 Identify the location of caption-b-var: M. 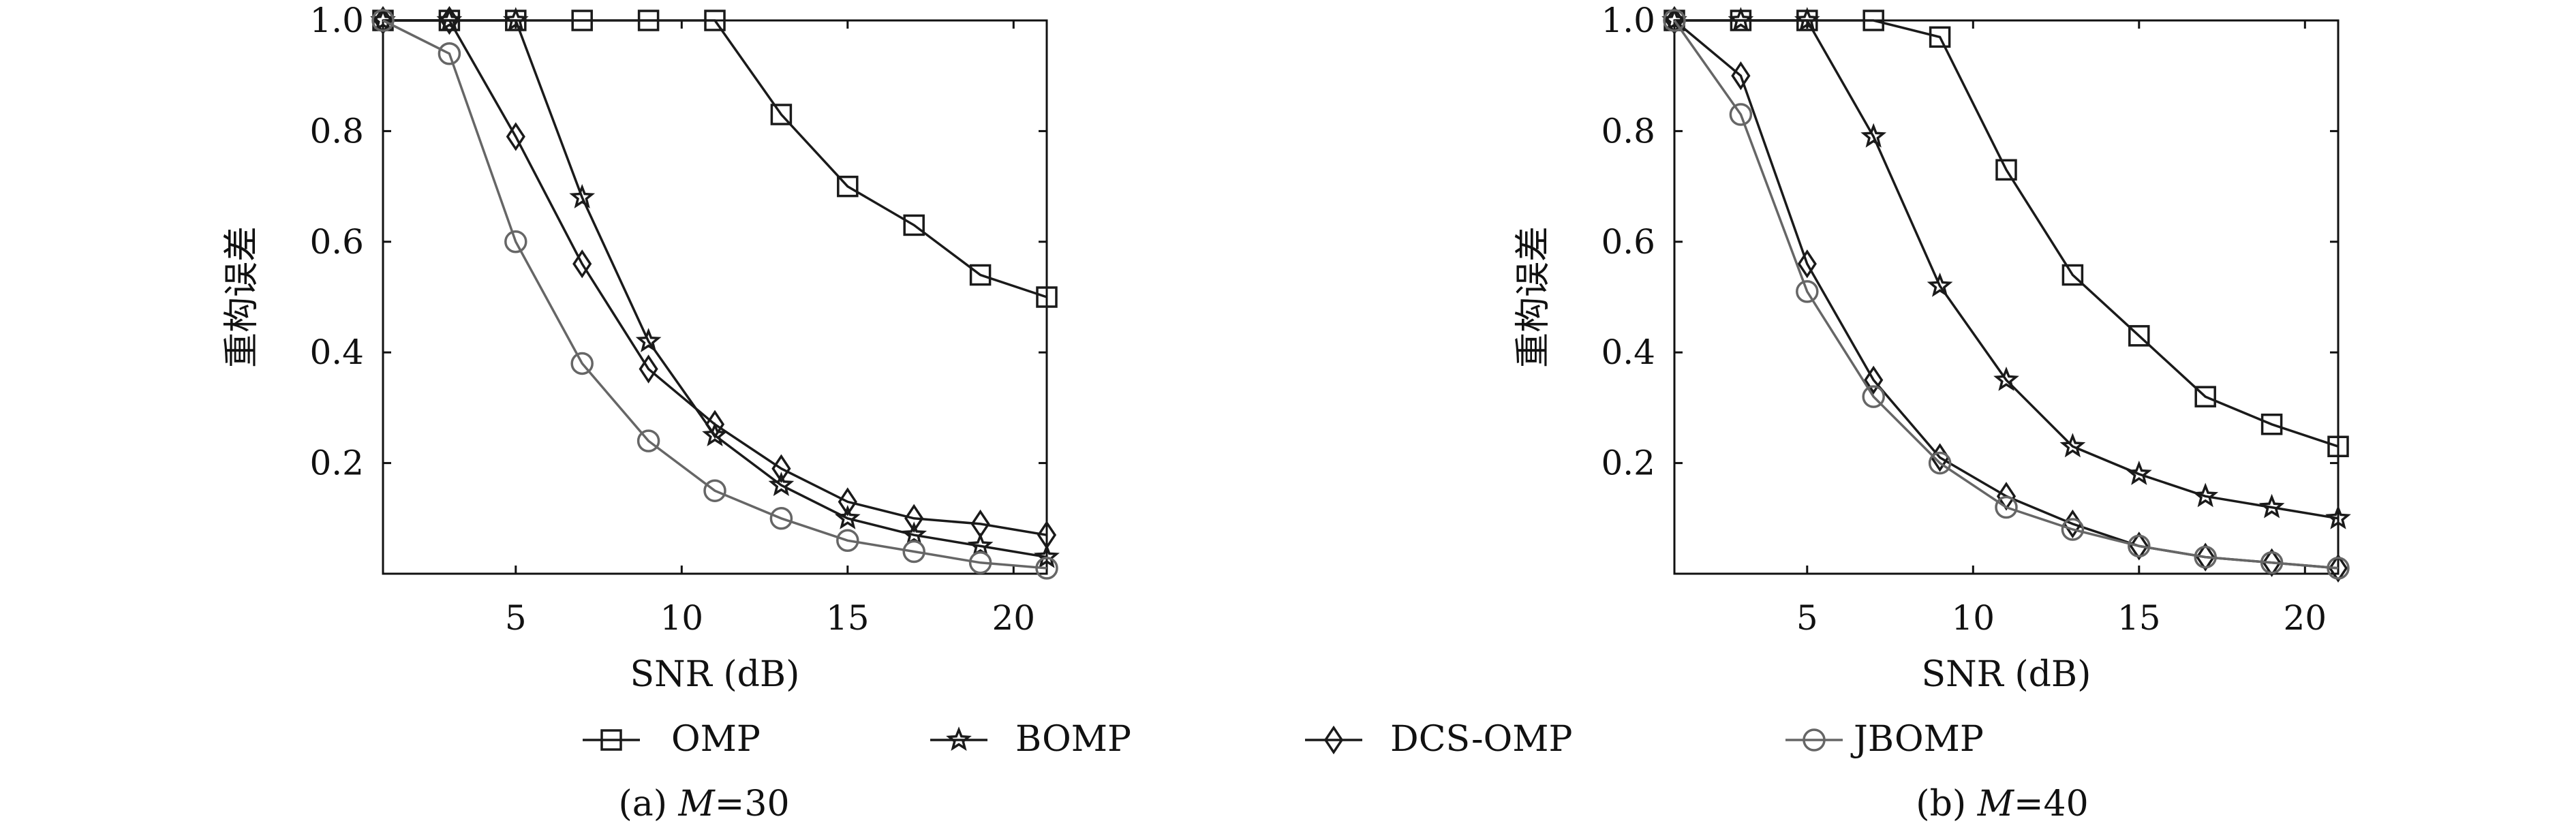
(1996, 804).